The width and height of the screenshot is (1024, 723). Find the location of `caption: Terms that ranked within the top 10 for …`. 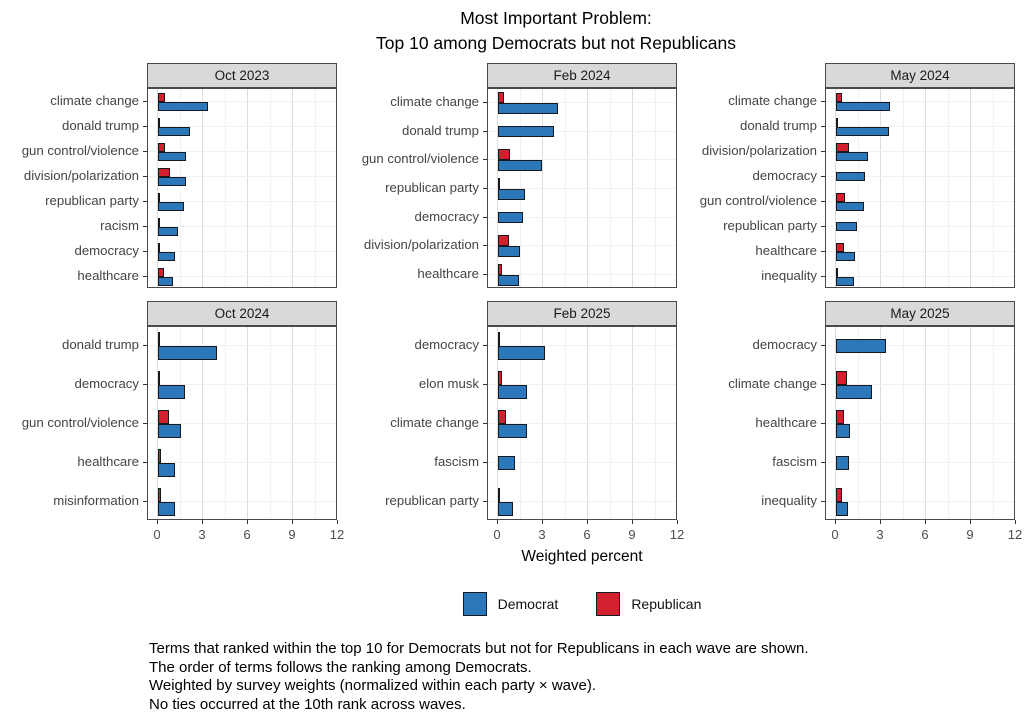

caption: Terms that ranked within the top 10 for … is located at coordinates (581, 677).